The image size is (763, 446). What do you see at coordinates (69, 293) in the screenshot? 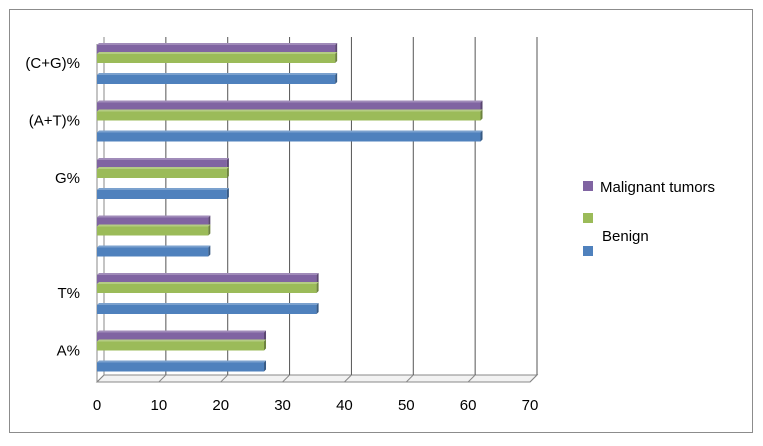
I see `y-tick-label: T%` at bounding box center [69, 293].